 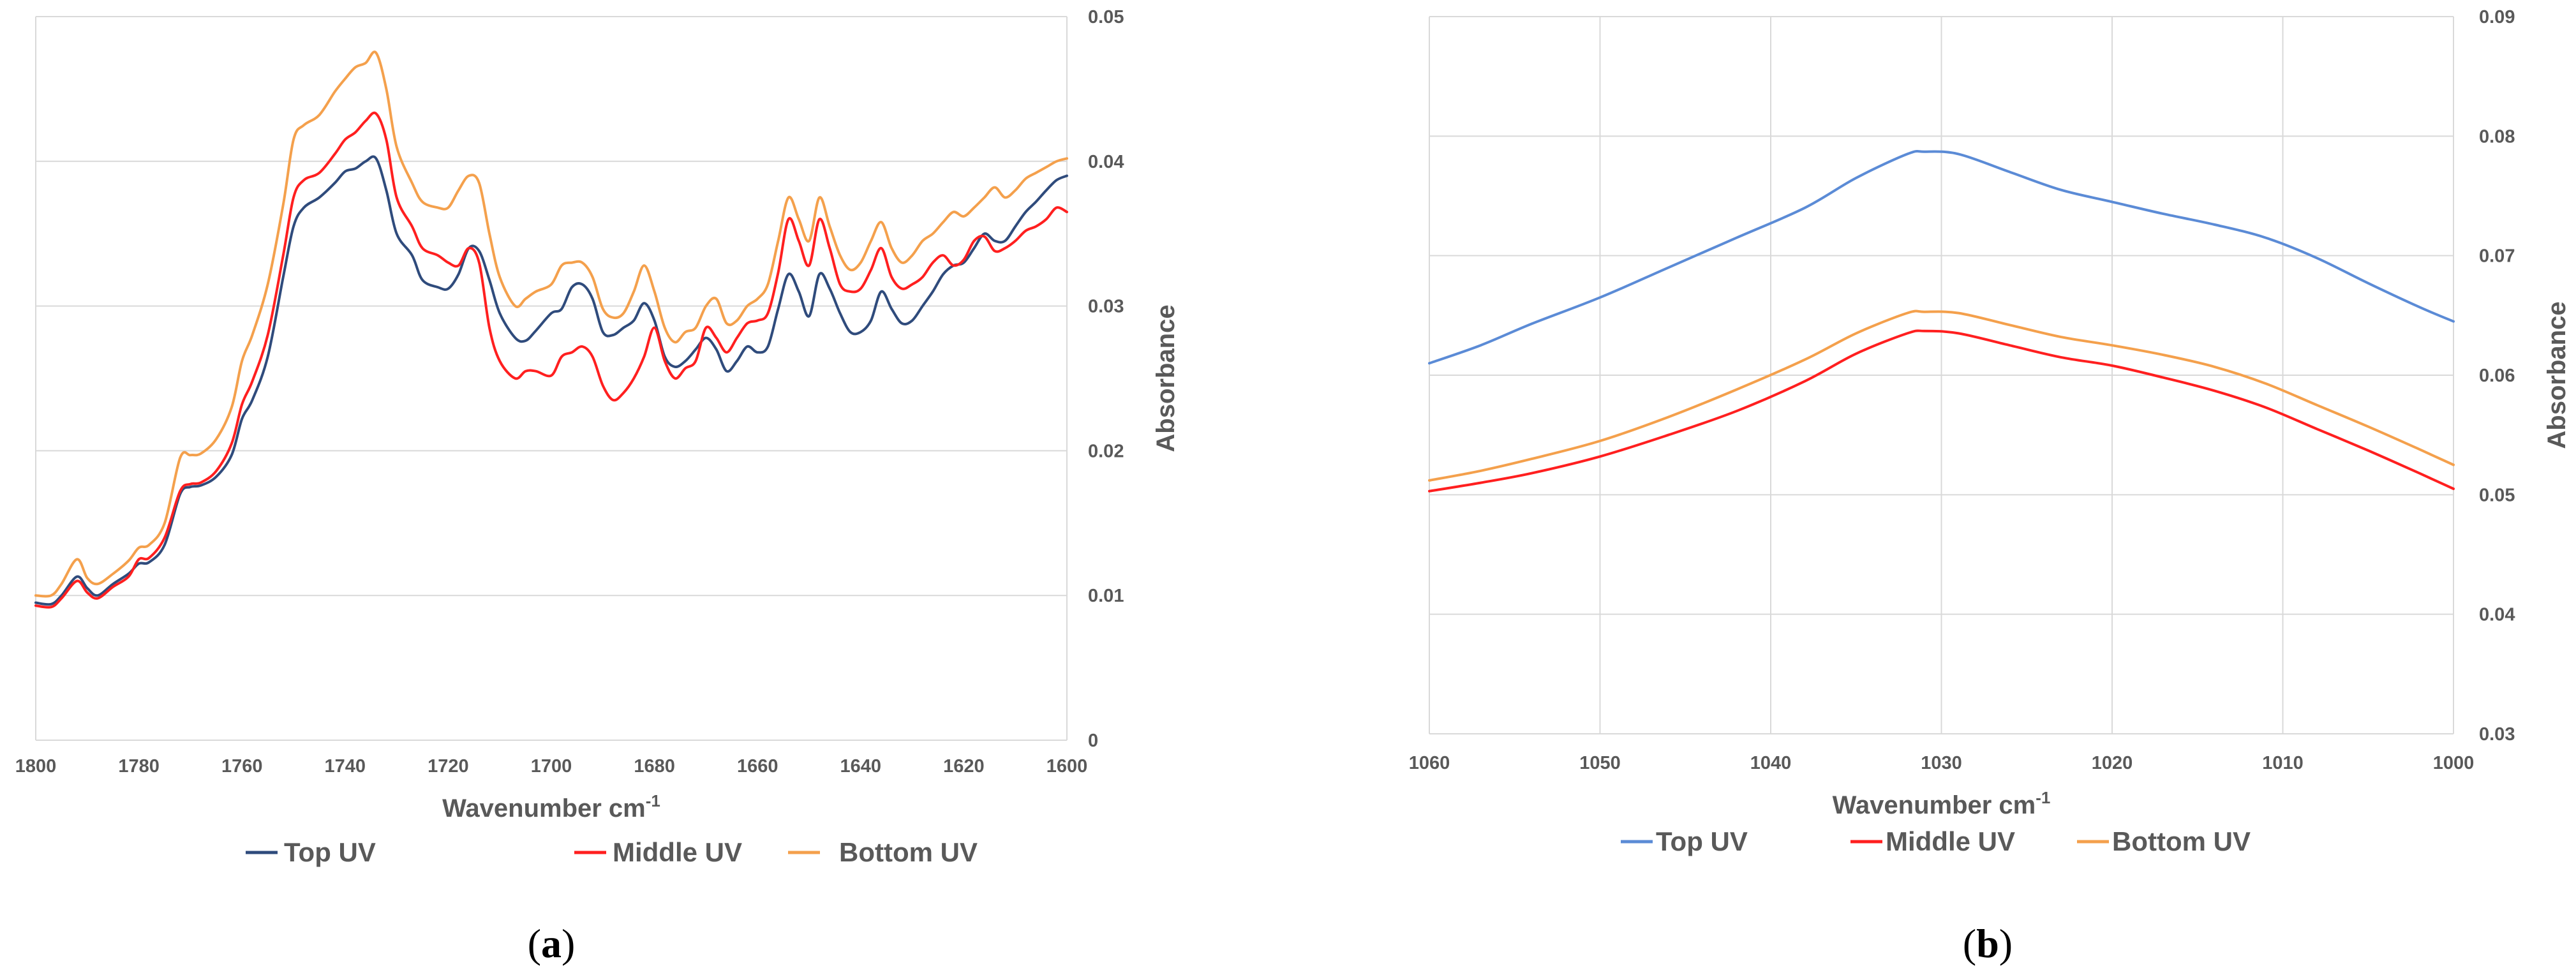 I want to click on series-line-bottom-uv, so click(x=1941, y=395).